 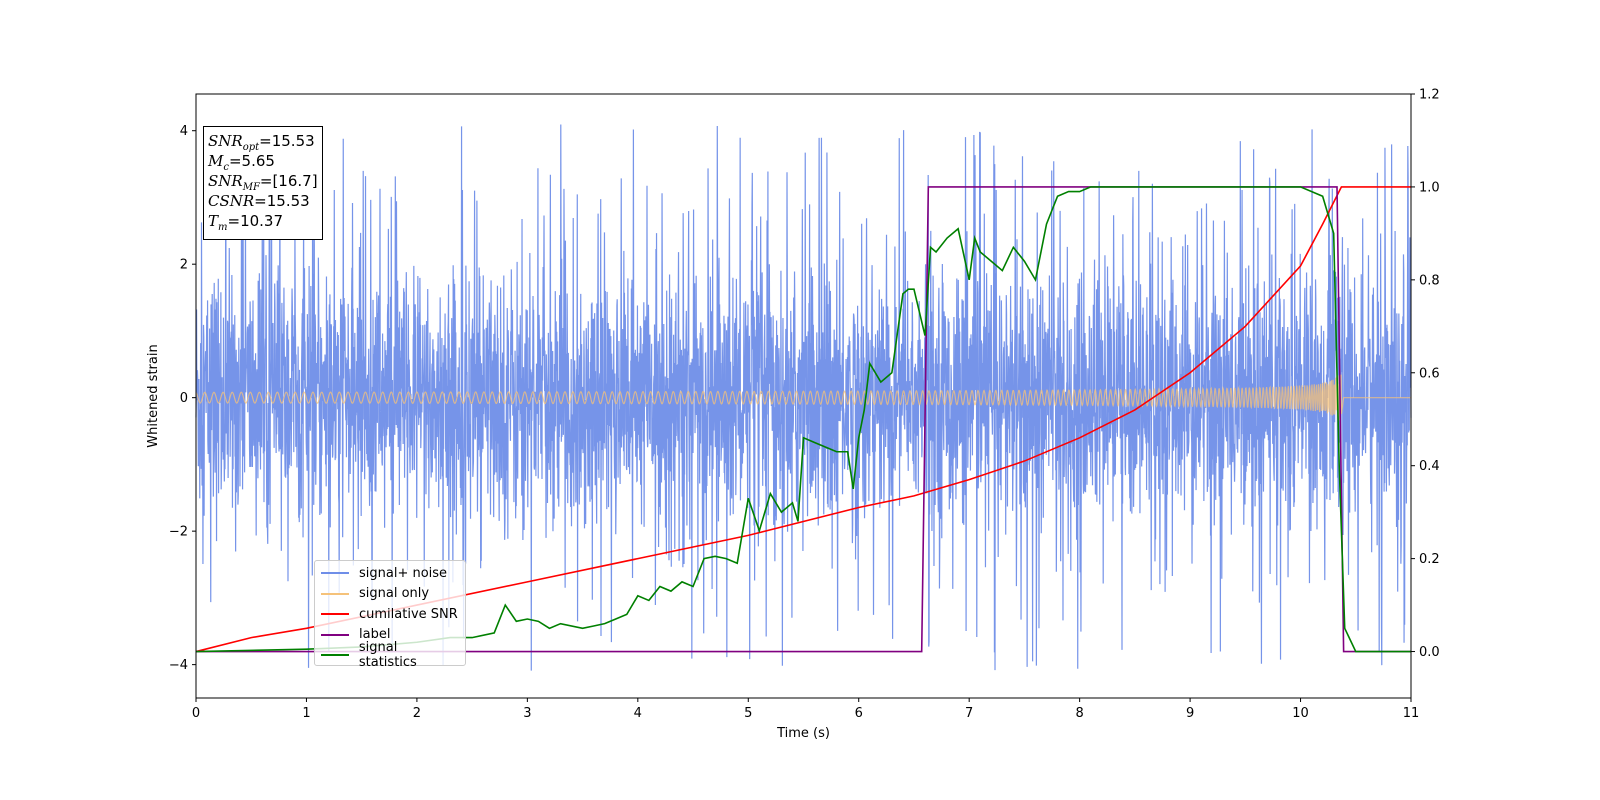 What do you see at coordinates (403, 573) in the screenshot?
I see `legend-label: signal+ noise` at bounding box center [403, 573].